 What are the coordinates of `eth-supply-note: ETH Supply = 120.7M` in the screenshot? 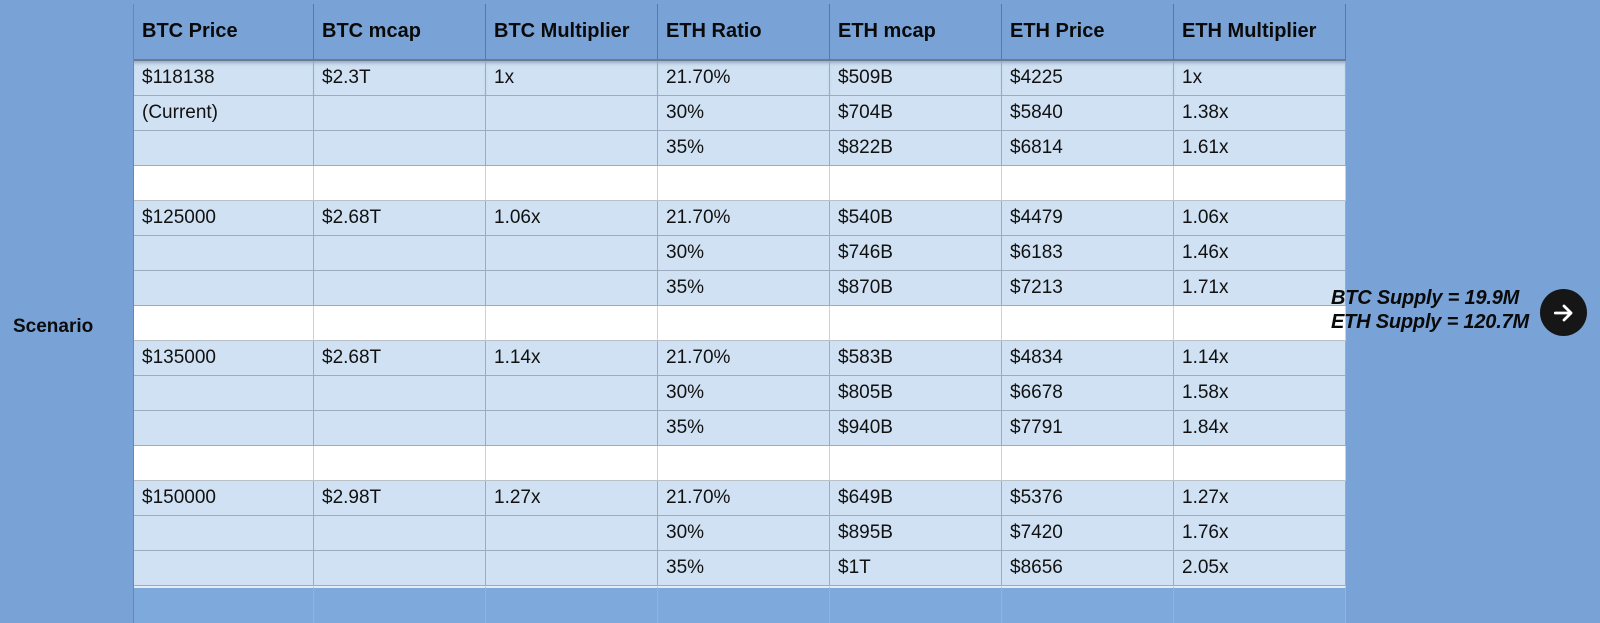 It's located at (1430, 322).